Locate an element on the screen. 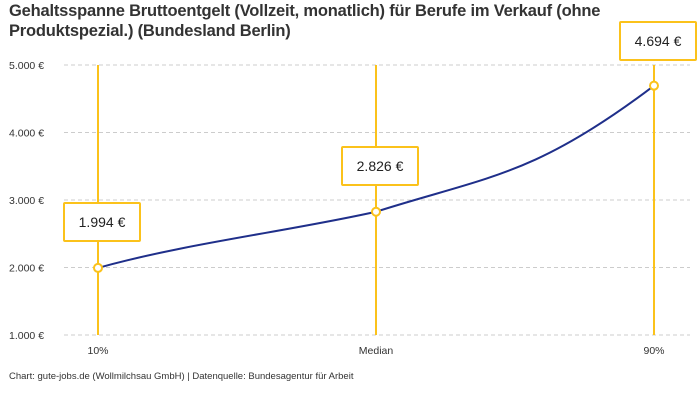  y-tick-label: 1.000 € is located at coordinates (26, 336).